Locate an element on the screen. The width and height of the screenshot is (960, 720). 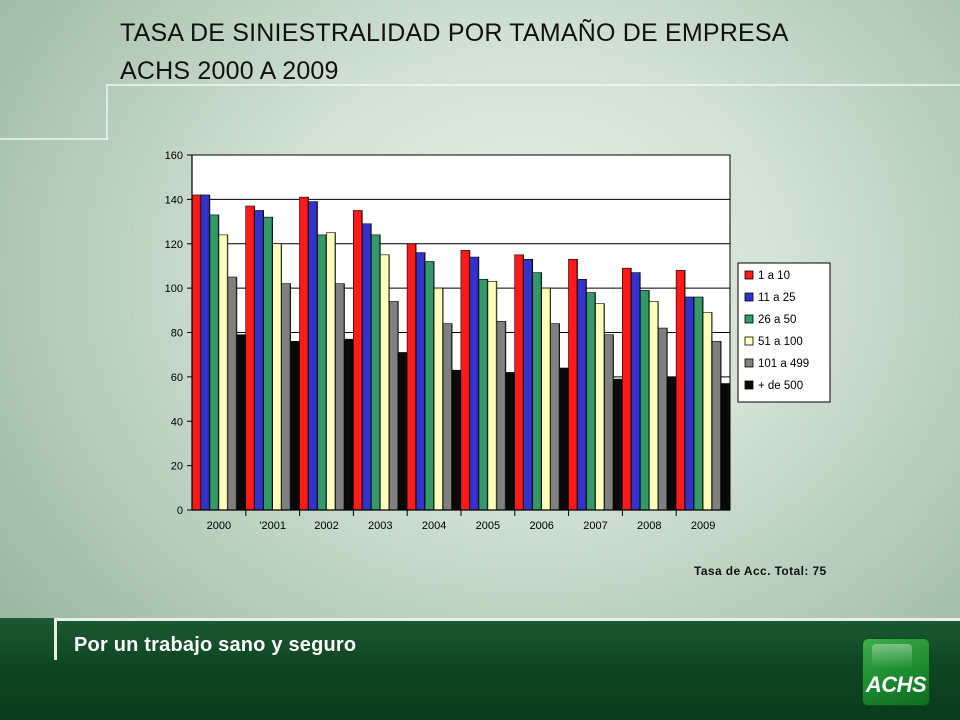
legend-label: 11 a 25 is located at coordinates (777, 298).